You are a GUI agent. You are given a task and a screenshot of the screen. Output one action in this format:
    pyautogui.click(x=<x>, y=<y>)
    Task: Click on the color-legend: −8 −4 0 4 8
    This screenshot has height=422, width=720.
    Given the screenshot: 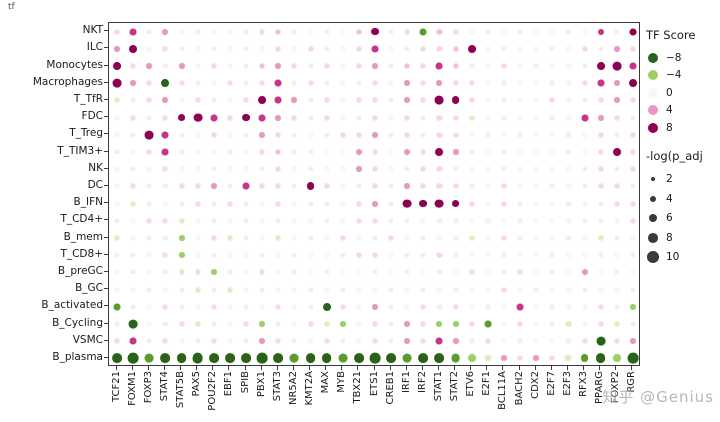 What is the action you would take?
    pyautogui.click(x=683, y=93)
    